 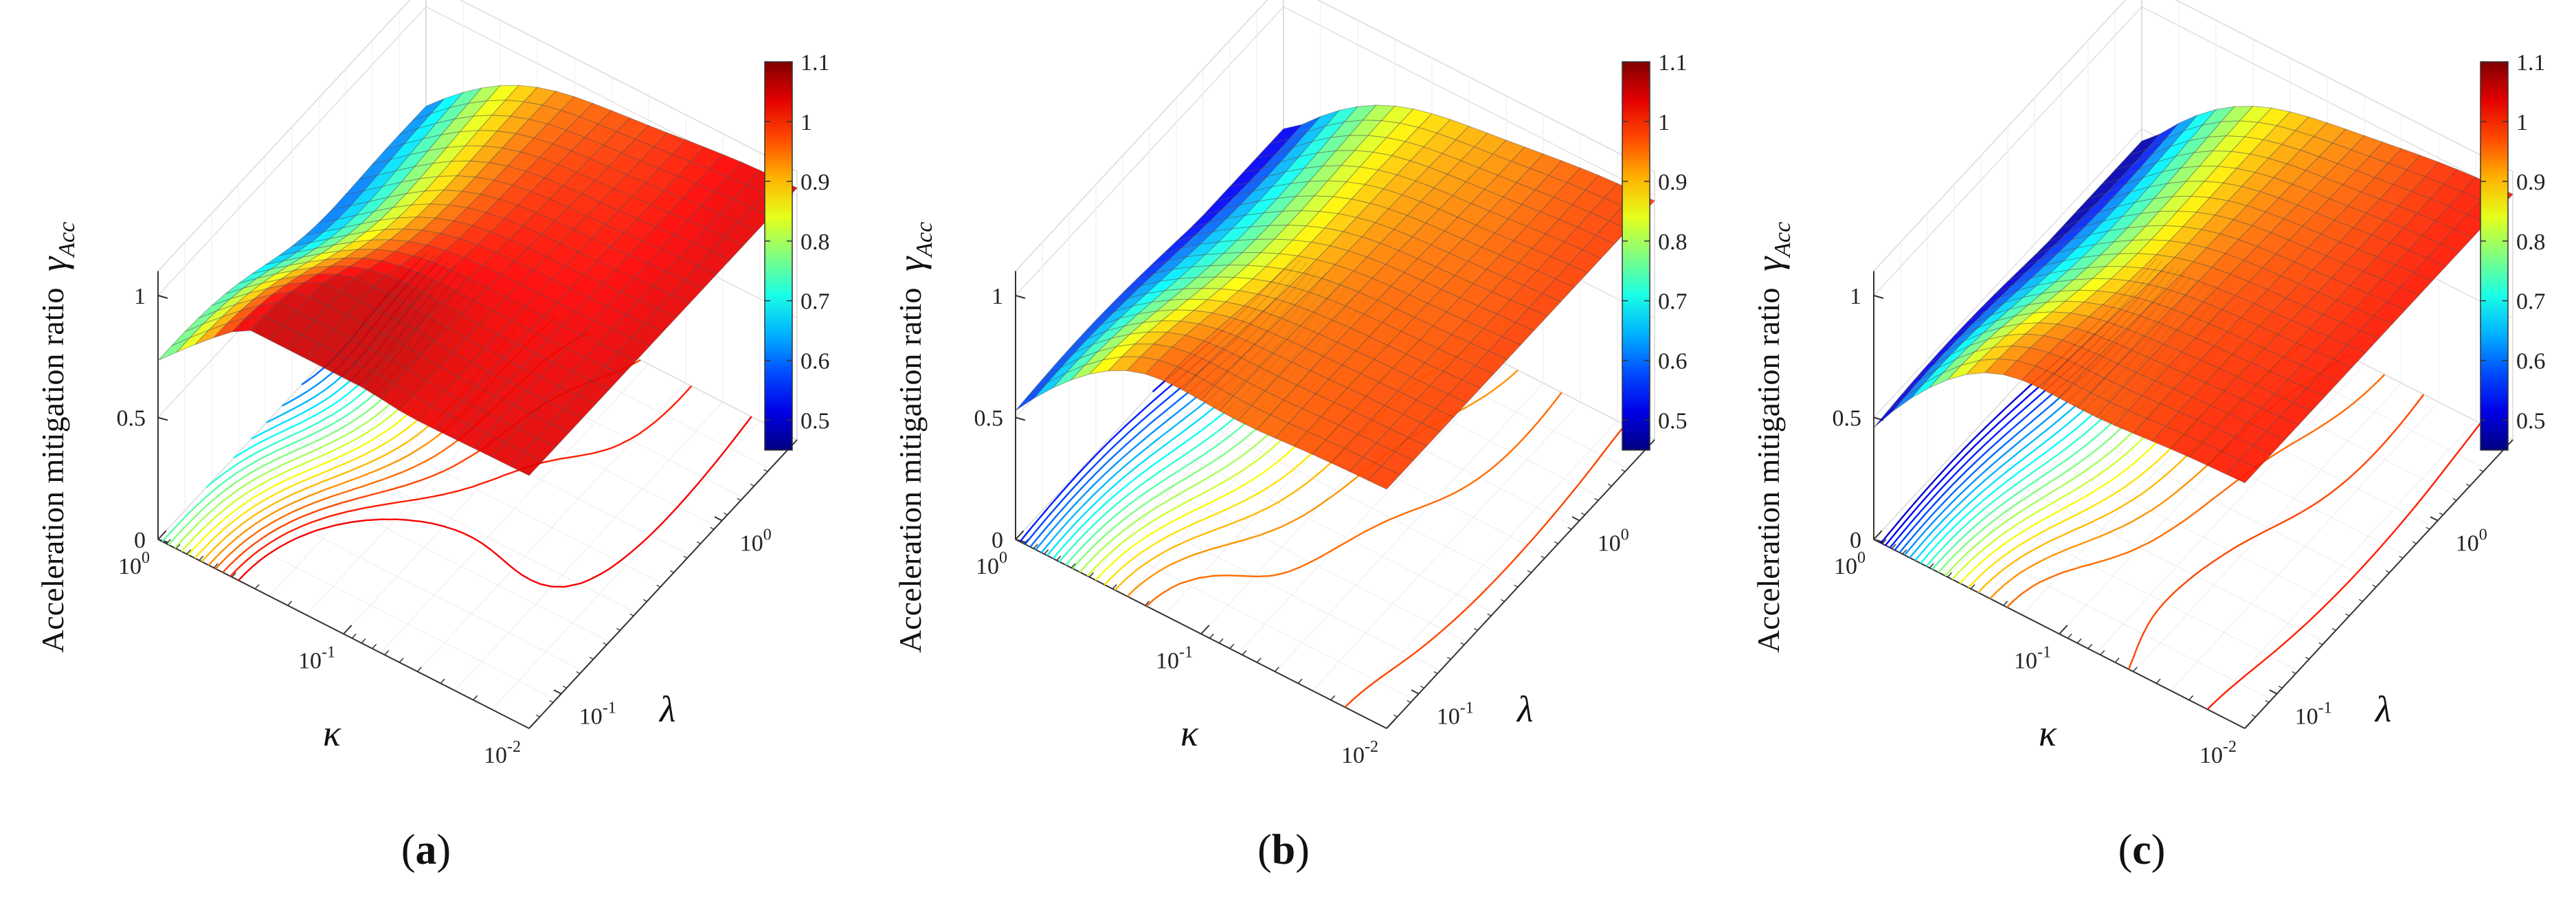 What do you see at coordinates (1655, 250) in the screenshot?
I see `colorbar-b: 0.5 0.6 0.7 0.8 0.9 1 1.1` at bounding box center [1655, 250].